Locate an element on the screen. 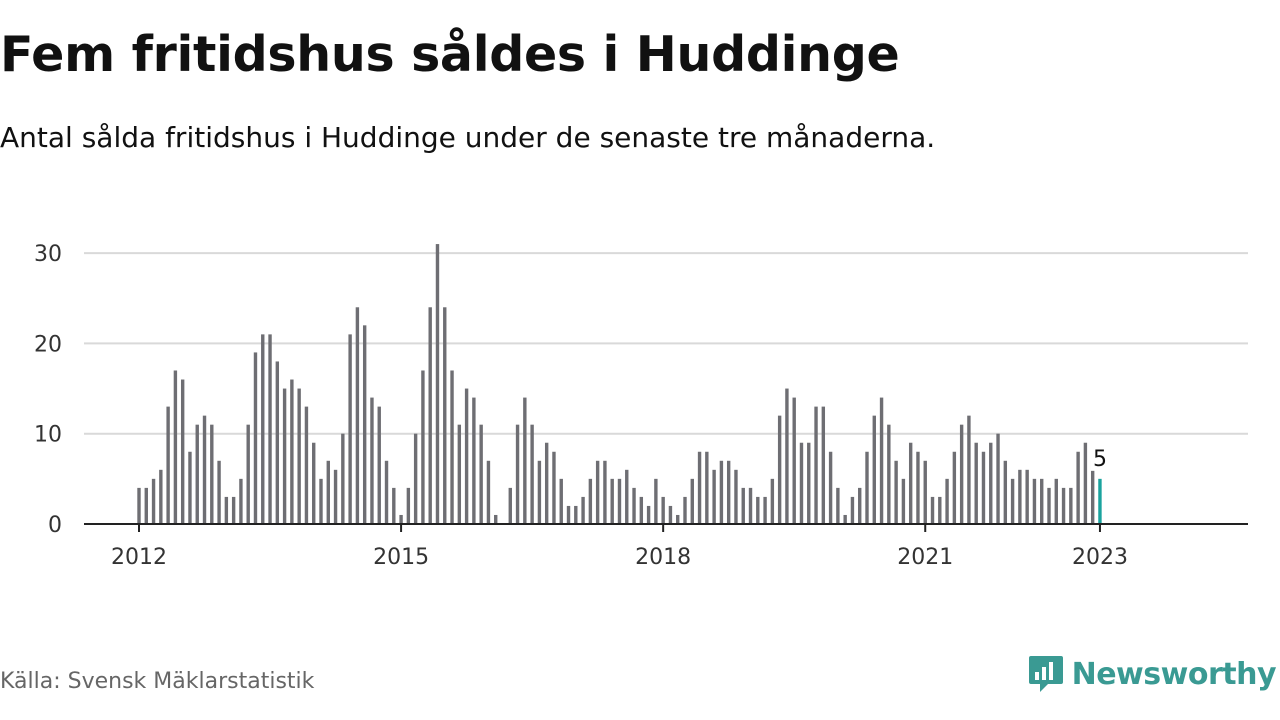 This screenshot has width=1280, height=720. y-tick-label: 30 is located at coordinates (48, 254).